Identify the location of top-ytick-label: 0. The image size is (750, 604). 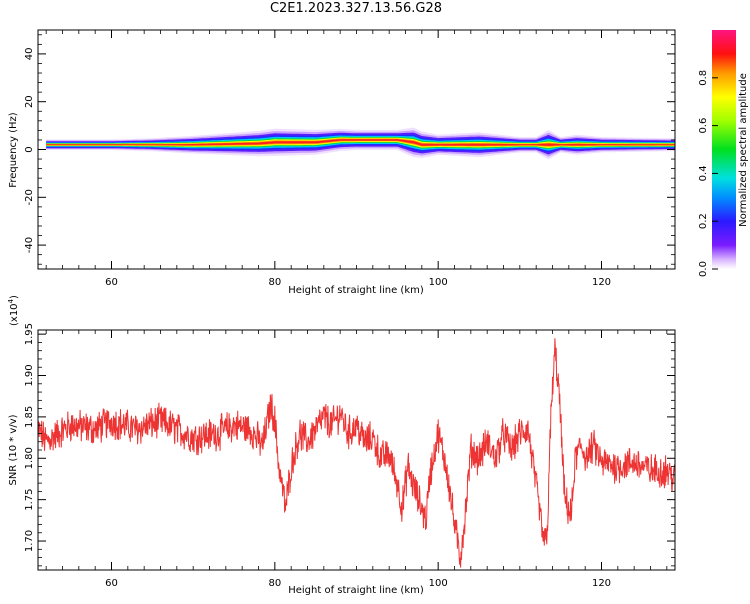
(29, 149).